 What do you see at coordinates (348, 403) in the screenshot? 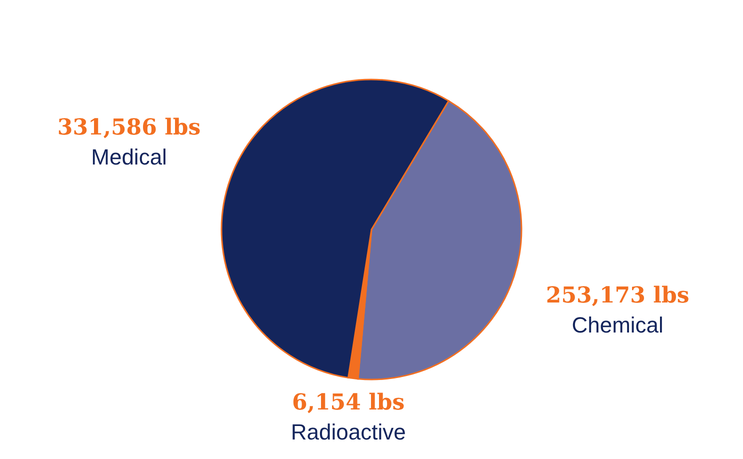
I see `data-label: 6,154 lbs` at bounding box center [348, 403].